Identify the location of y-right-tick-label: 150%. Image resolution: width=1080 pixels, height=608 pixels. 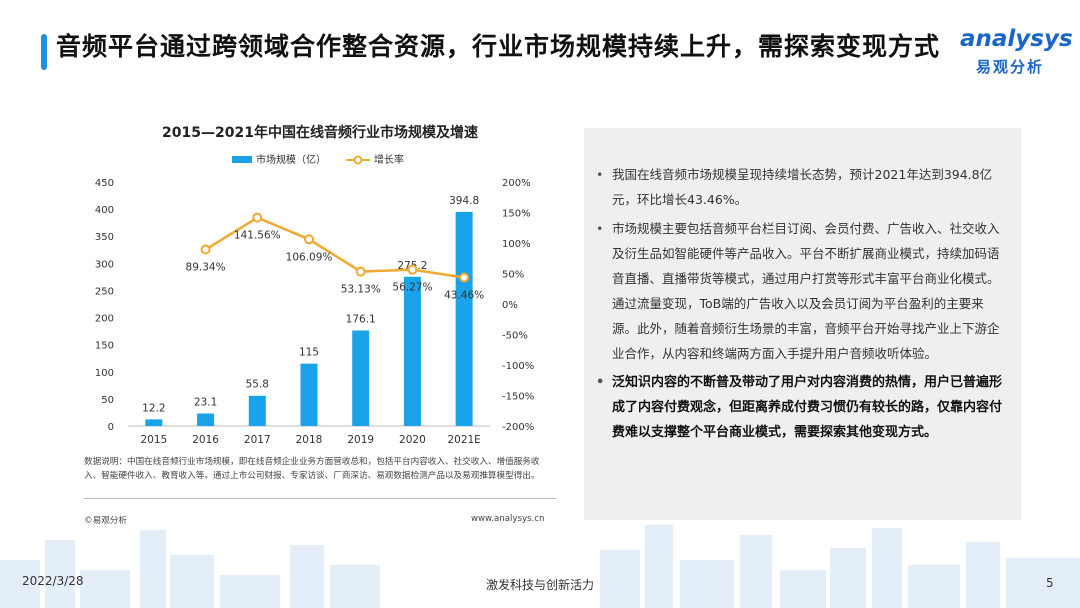
(516, 214).